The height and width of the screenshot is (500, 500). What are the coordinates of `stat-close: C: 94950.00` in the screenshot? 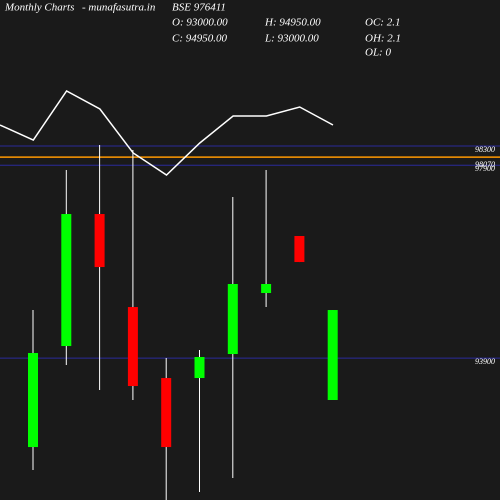 It's located at (200, 39).